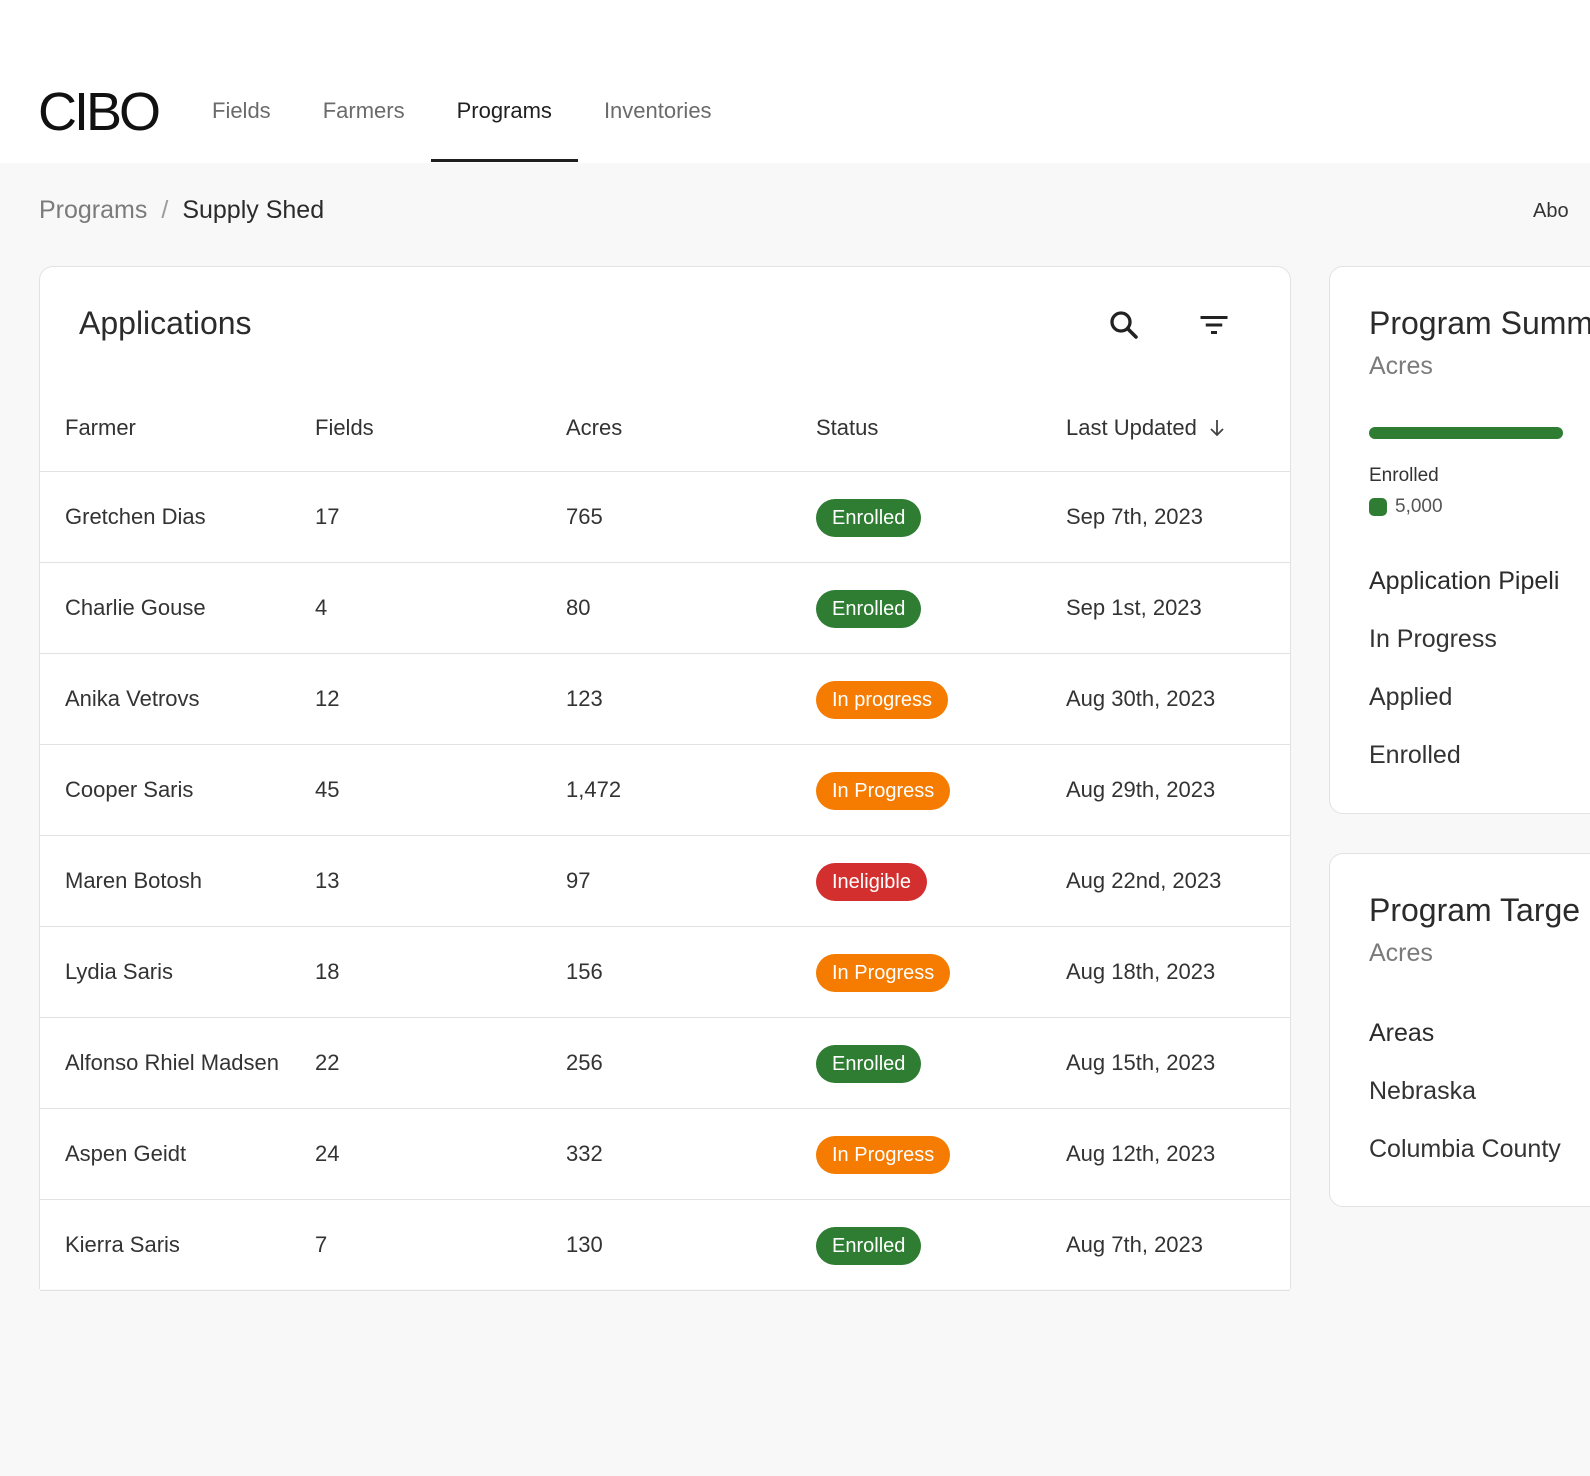 The image size is (1590, 1476). I want to click on cell-acres: 156, so click(584, 971).